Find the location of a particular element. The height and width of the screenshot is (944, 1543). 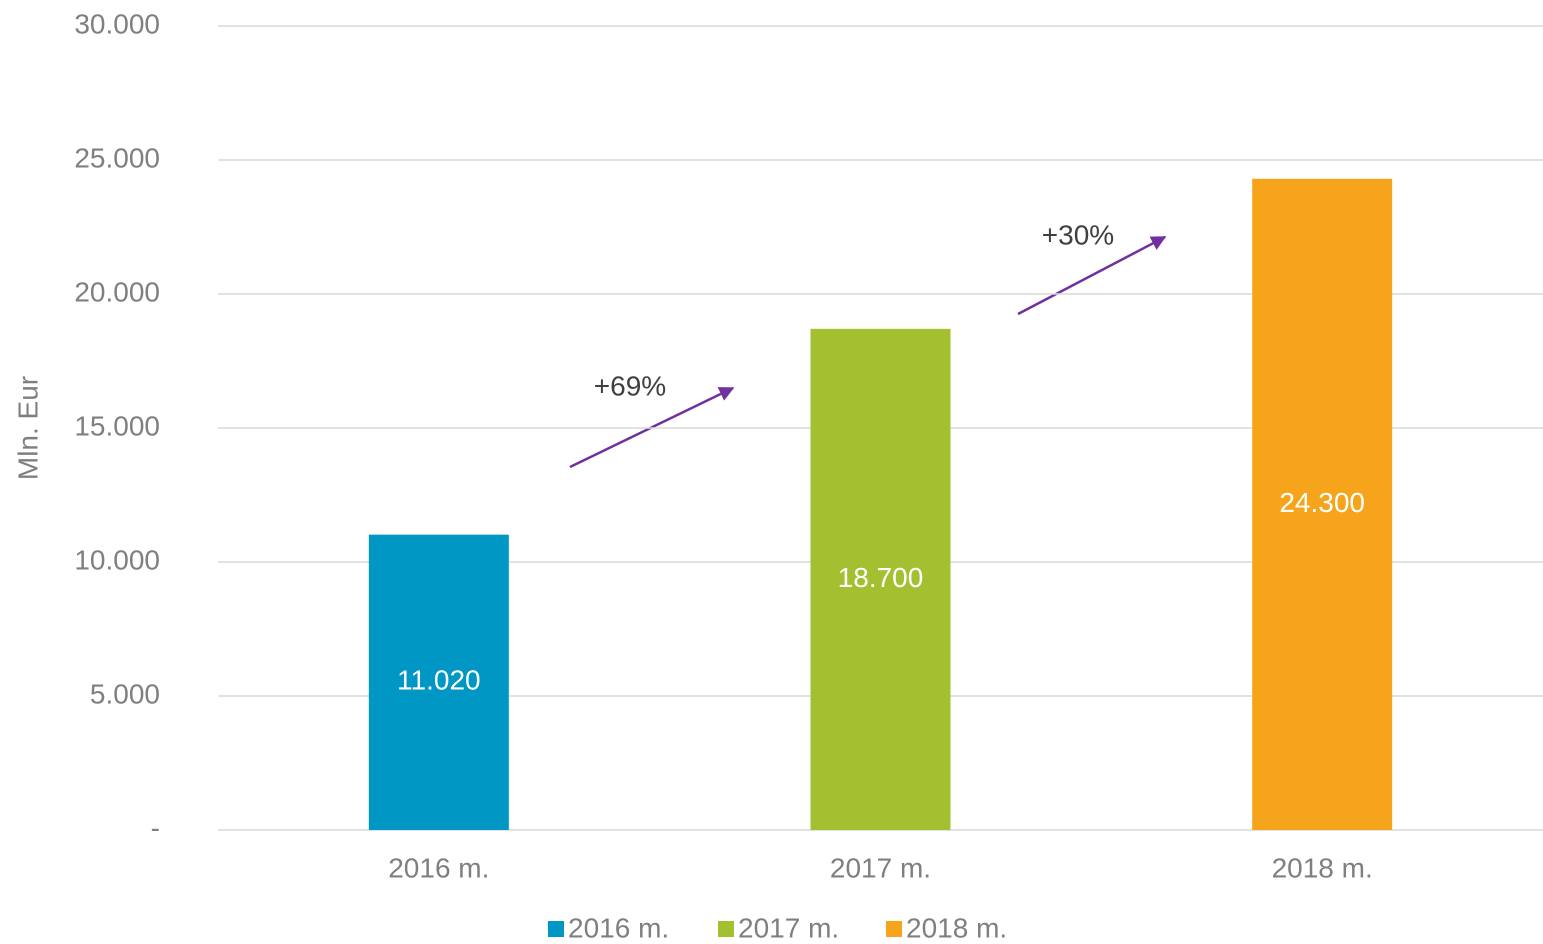

y-tick-label: 5.000 is located at coordinates (125, 693).